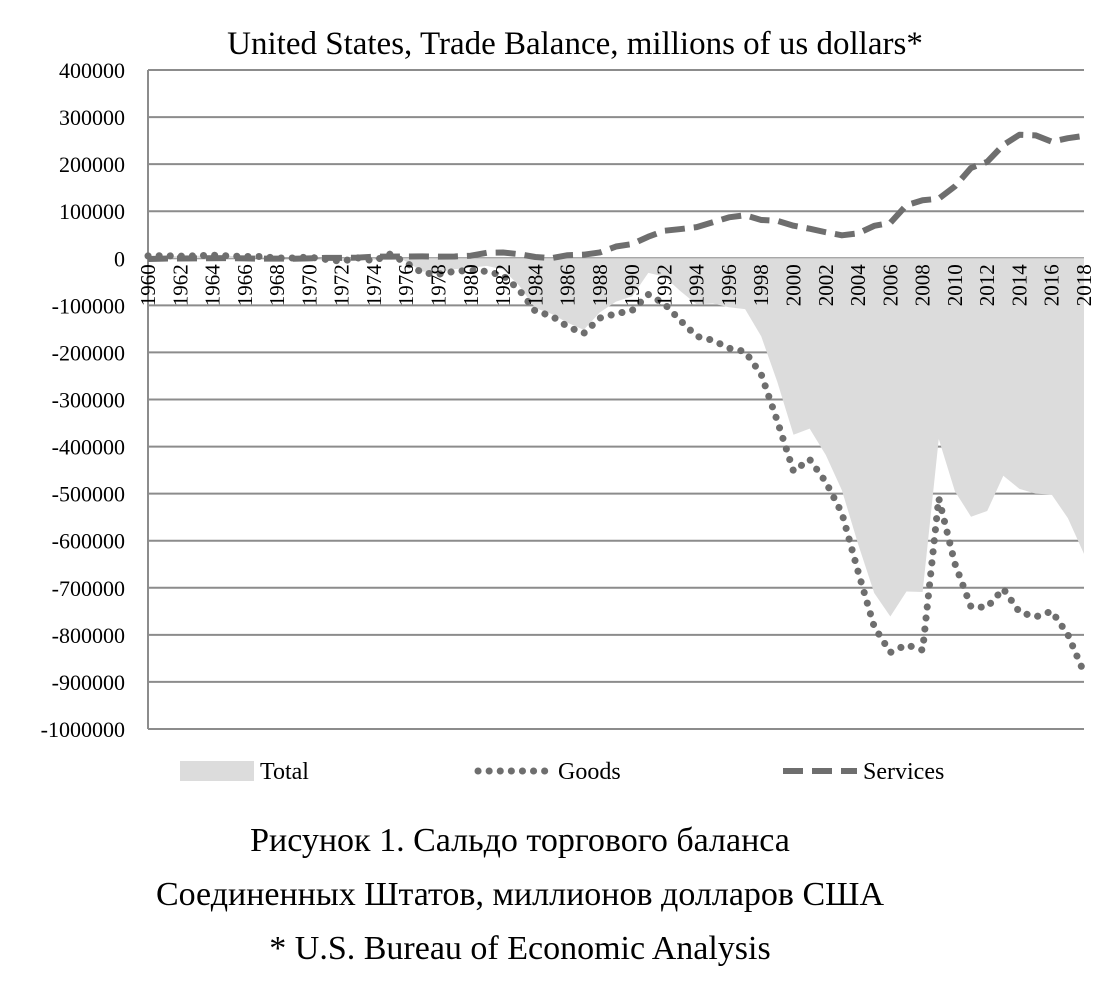 The height and width of the screenshot is (982, 1119). What do you see at coordinates (761, 285) in the screenshot?
I see `x-tick-label: 1998` at bounding box center [761, 285].